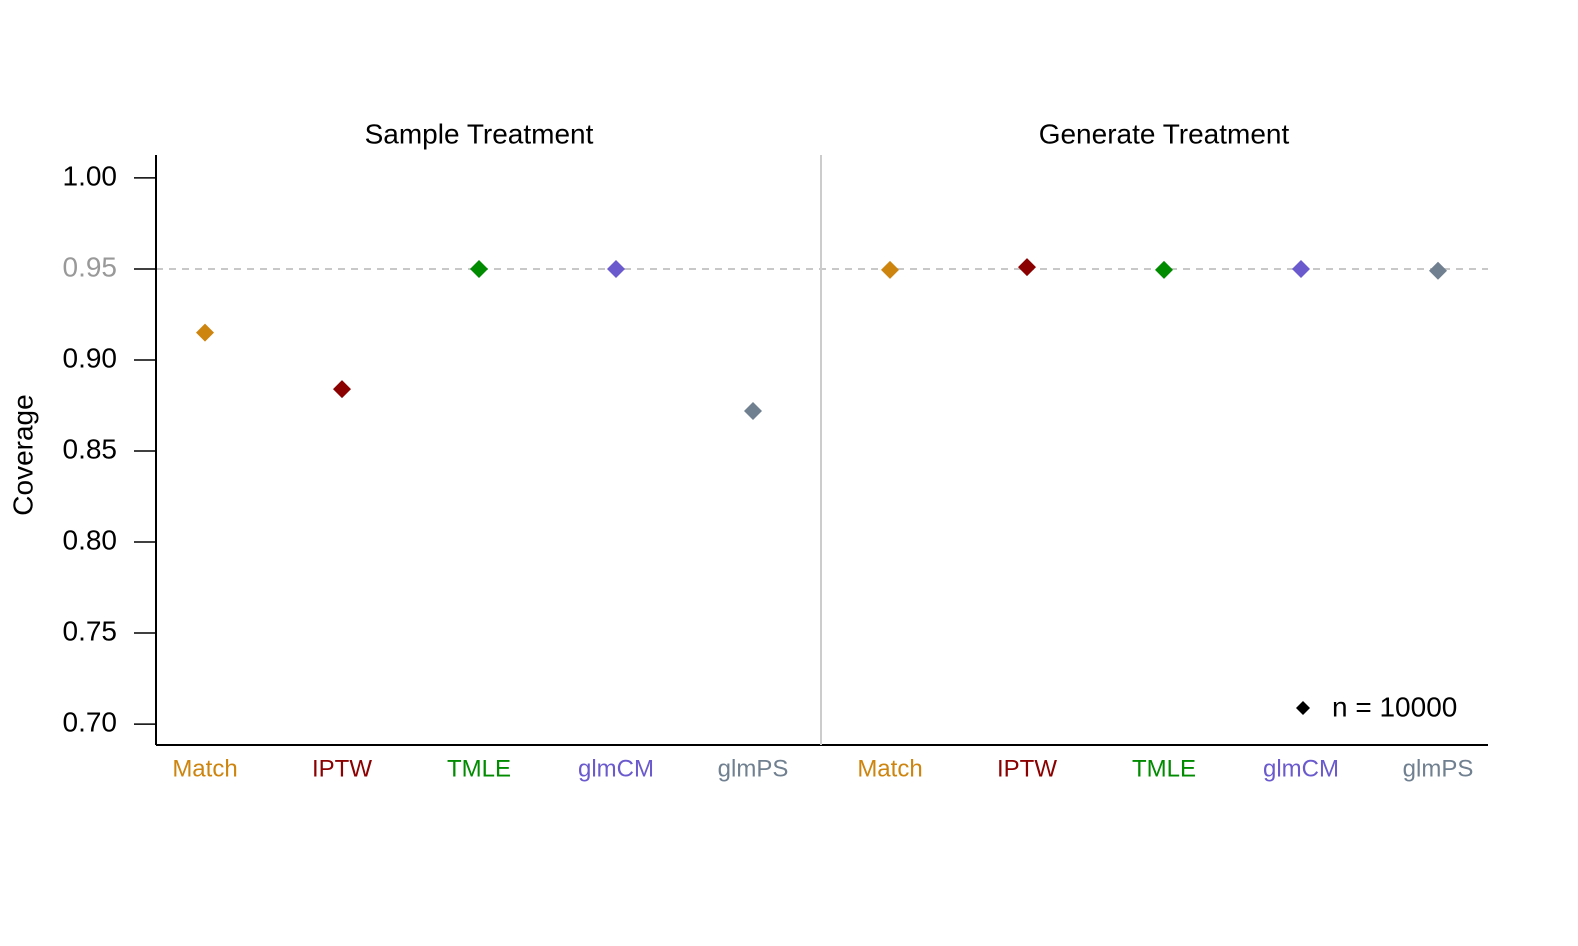  Describe the element at coordinates (90, 266) in the screenshot. I see `y-tick-label: 0.95` at that location.